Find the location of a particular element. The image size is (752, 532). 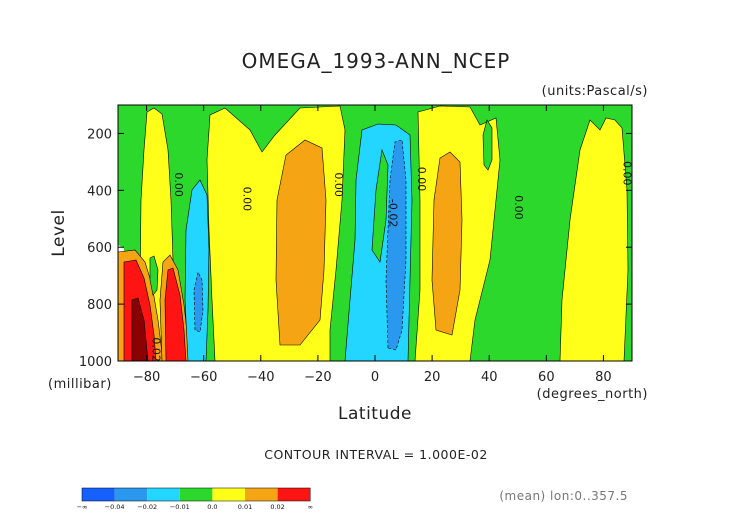

colorbar-label: −0.02 is located at coordinates (147, 507).